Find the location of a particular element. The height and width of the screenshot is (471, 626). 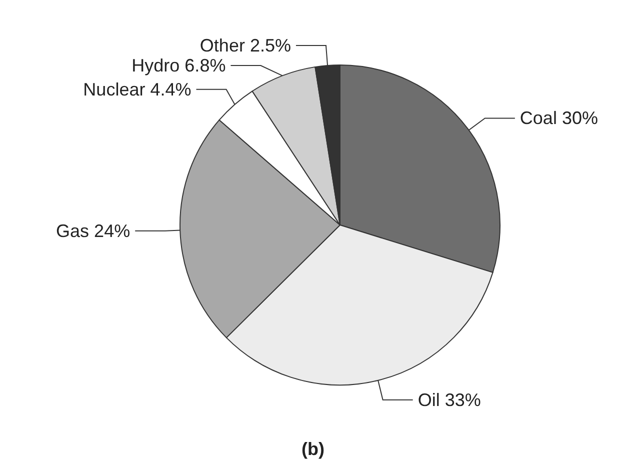

slice-label: Oil 33% is located at coordinates (449, 400).